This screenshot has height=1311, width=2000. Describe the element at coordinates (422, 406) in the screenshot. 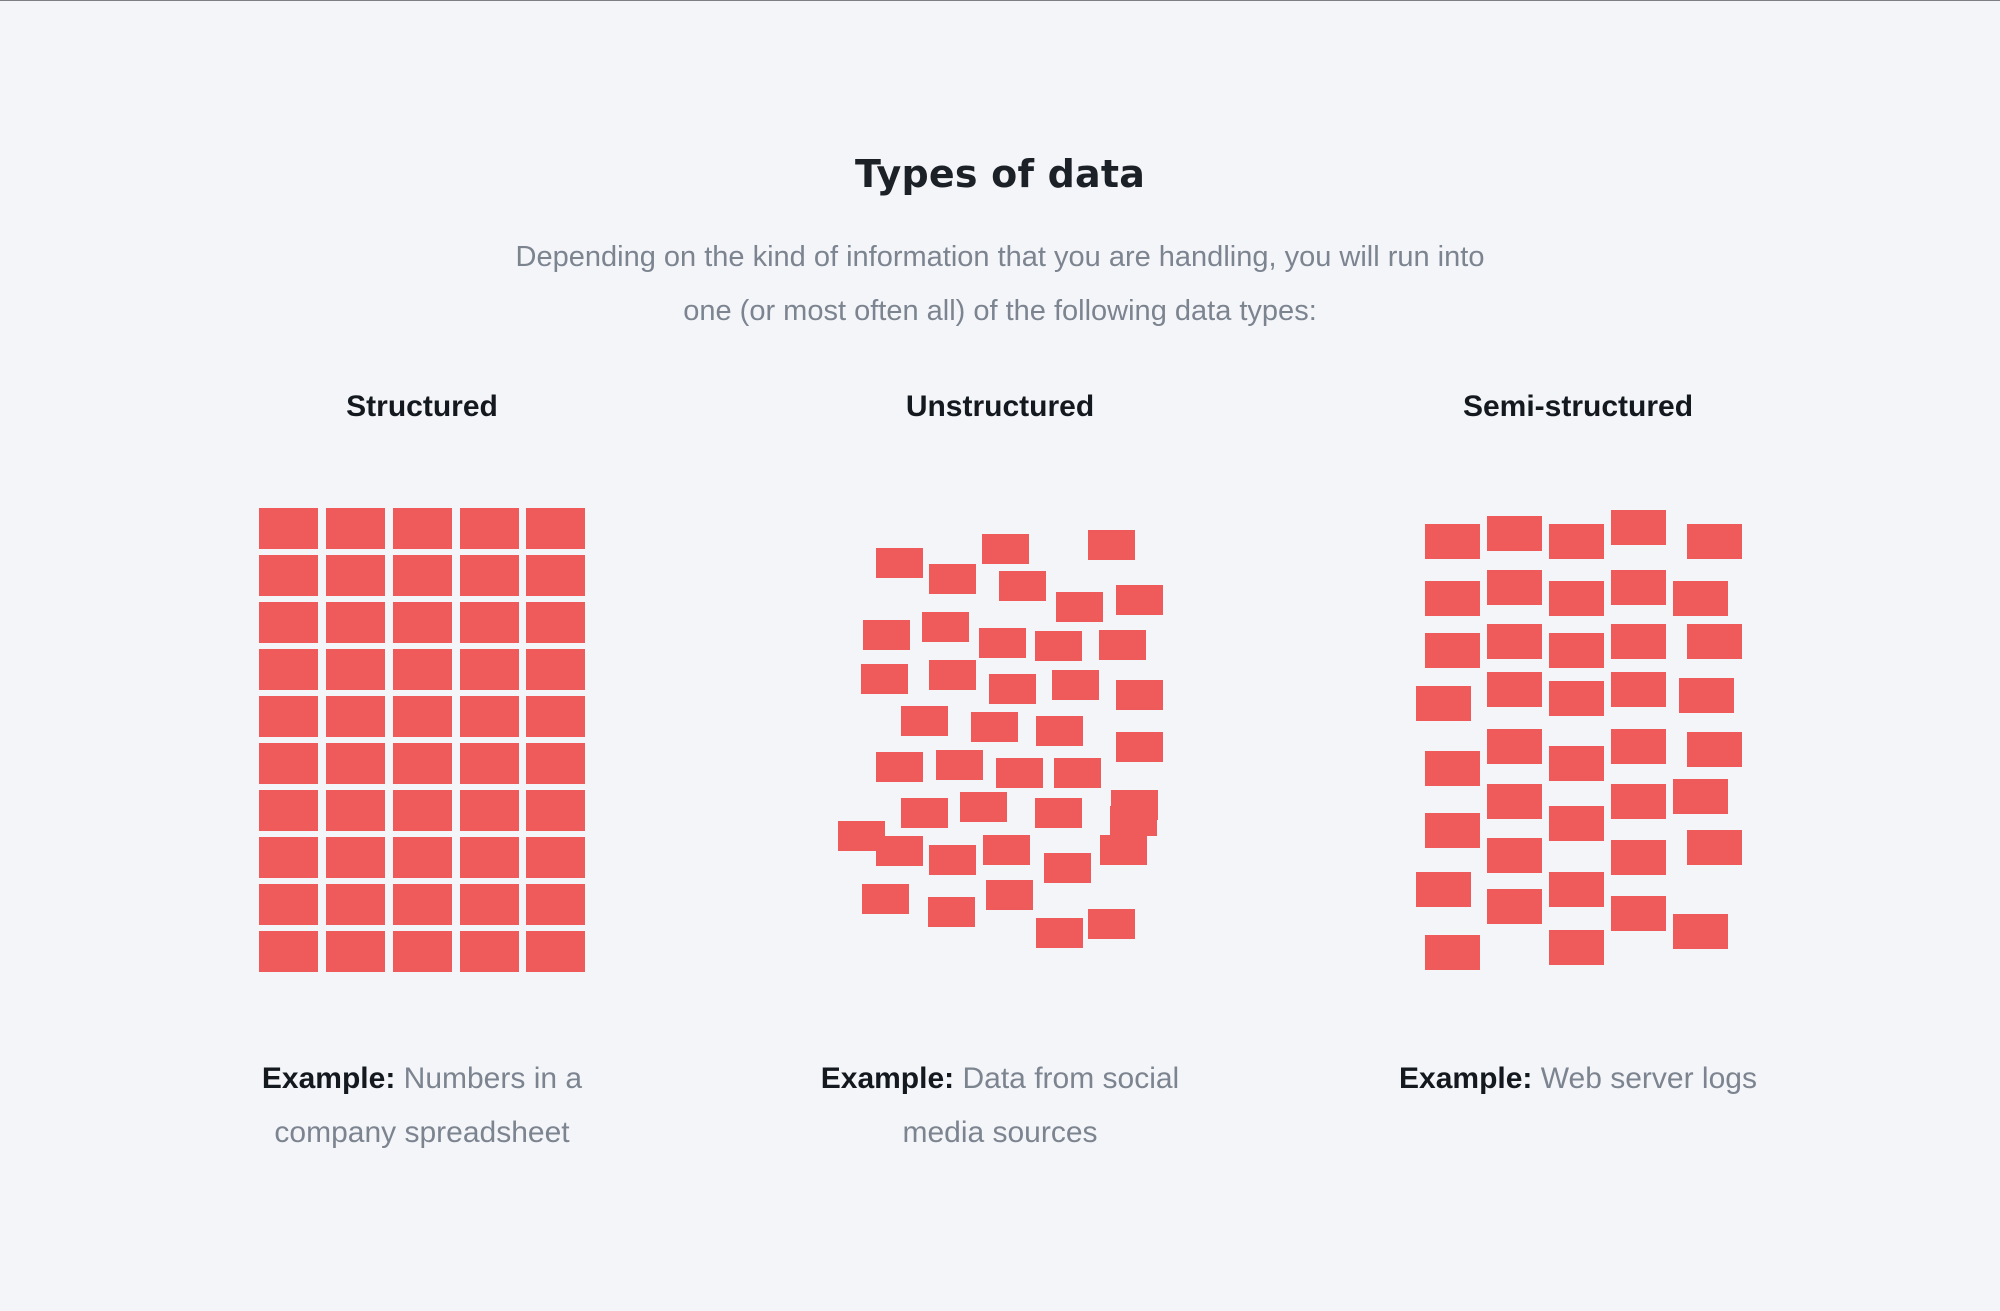

I see `structured-heading: Structured` at that location.